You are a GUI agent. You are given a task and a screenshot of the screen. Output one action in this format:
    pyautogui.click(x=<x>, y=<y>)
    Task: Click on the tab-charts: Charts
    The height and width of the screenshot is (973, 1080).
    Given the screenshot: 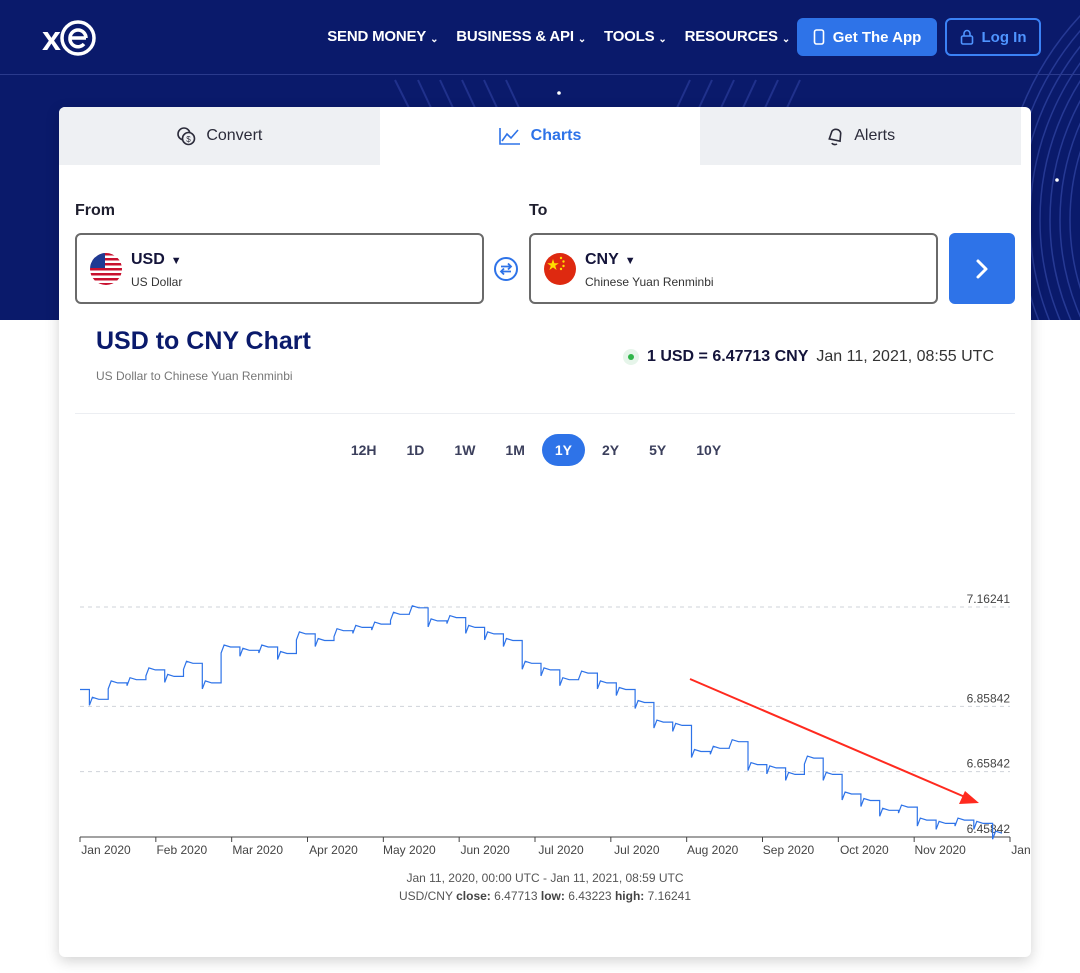 What is the action you would take?
    pyautogui.click(x=540, y=136)
    